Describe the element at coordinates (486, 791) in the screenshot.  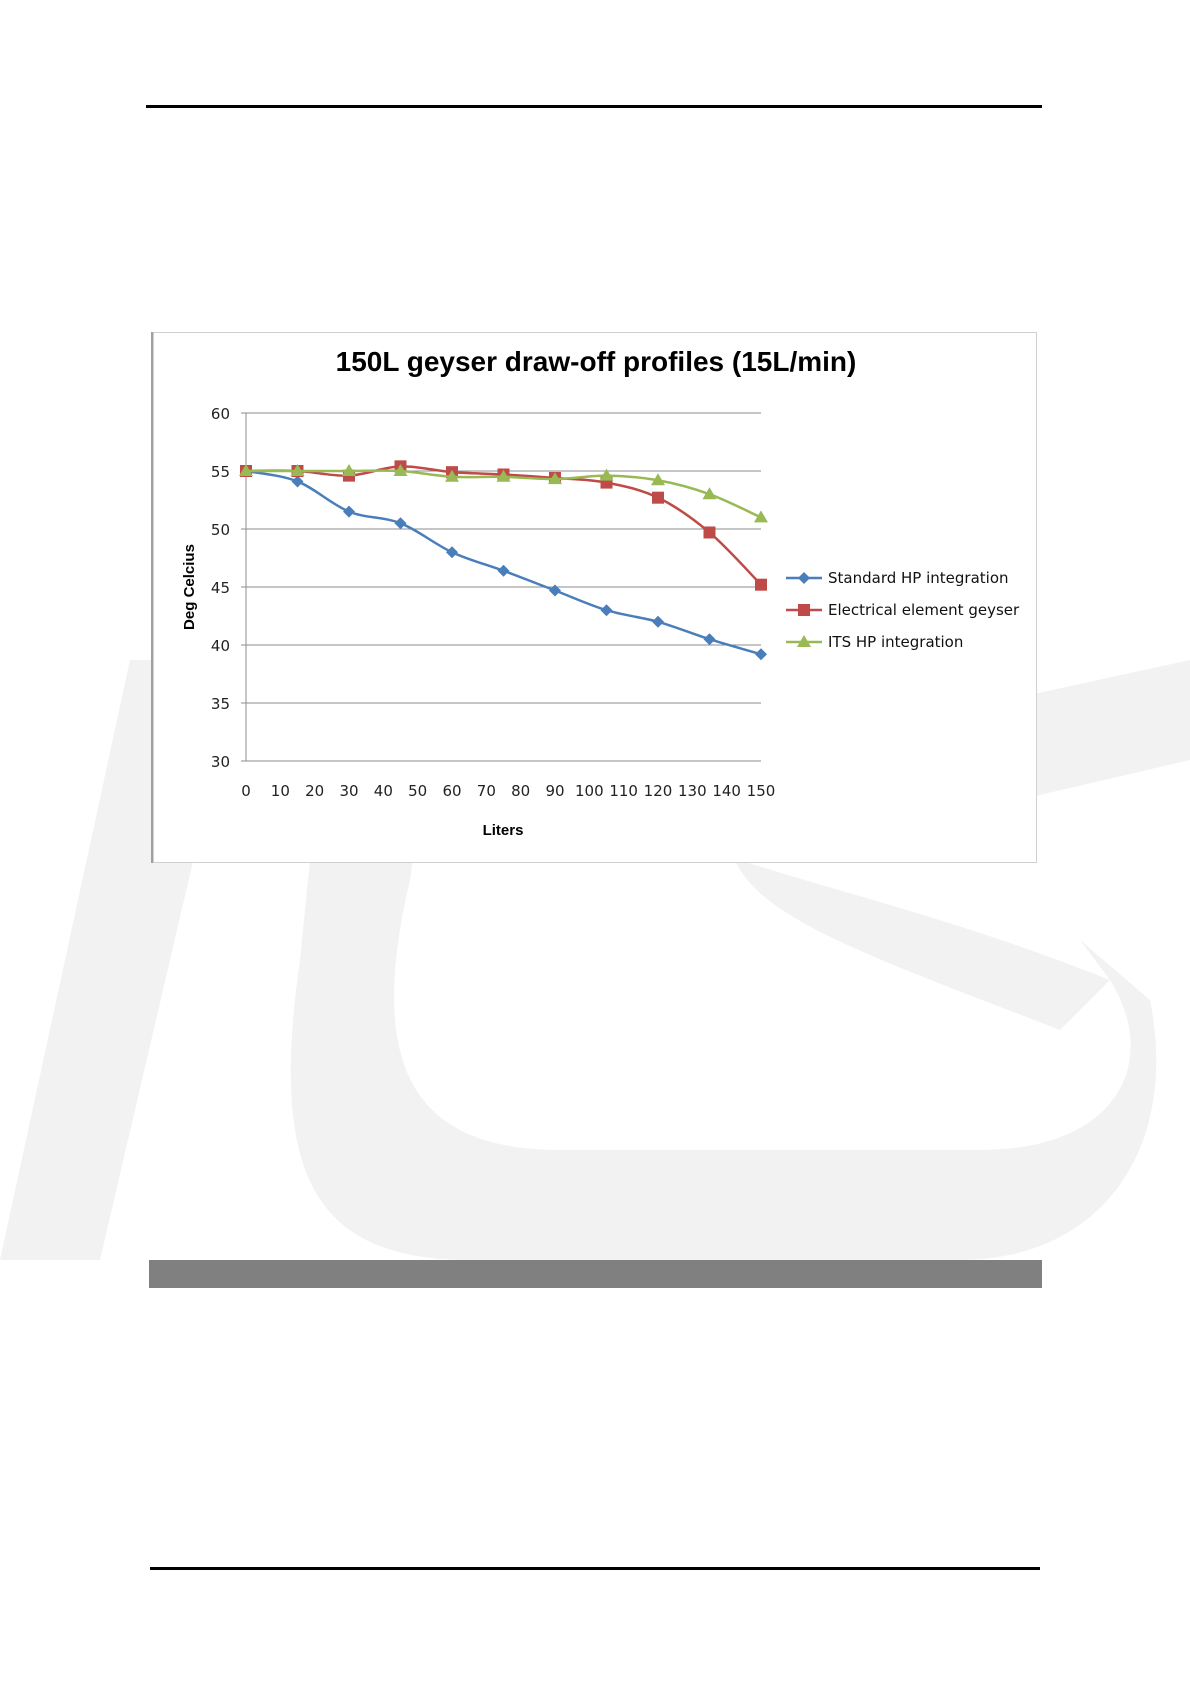
I see `x-tick-label: 70` at that location.